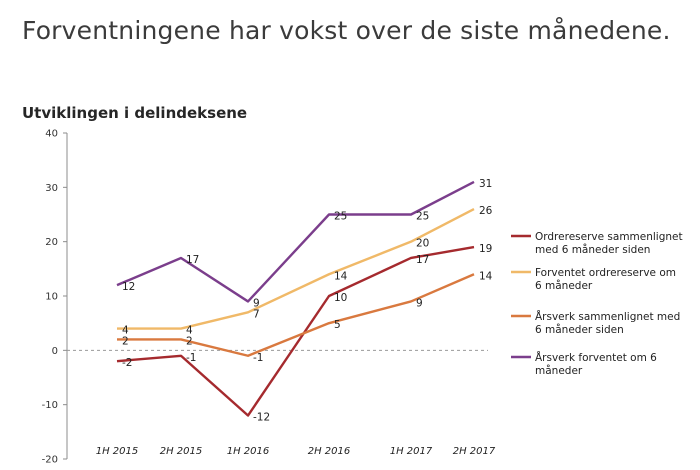 This screenshot has height=470, width=700. What do you see at coordinates (411, 451) in the screenshot?
I see `x-tick-label: 1H 2017` at bounding box center [411, 451].